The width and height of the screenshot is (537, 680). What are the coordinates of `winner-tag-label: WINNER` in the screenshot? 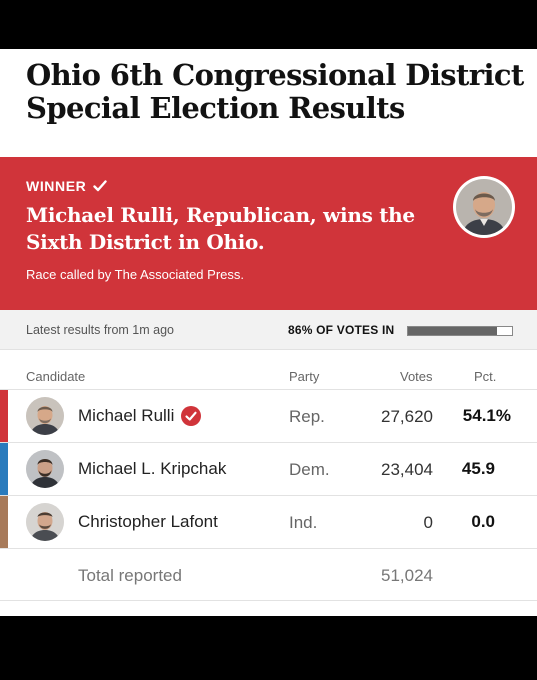 It's located at (56, 186).